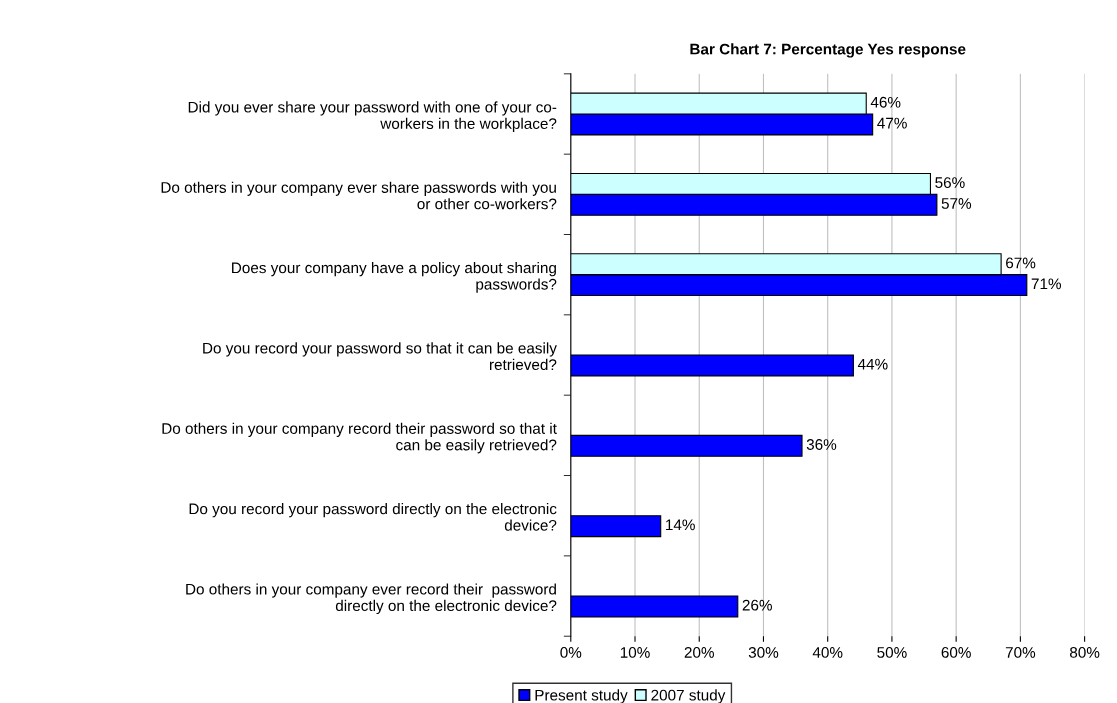  Describe the element at coordinates (757, 605) in the screenshot. I see `data-label: 26%` at that location.